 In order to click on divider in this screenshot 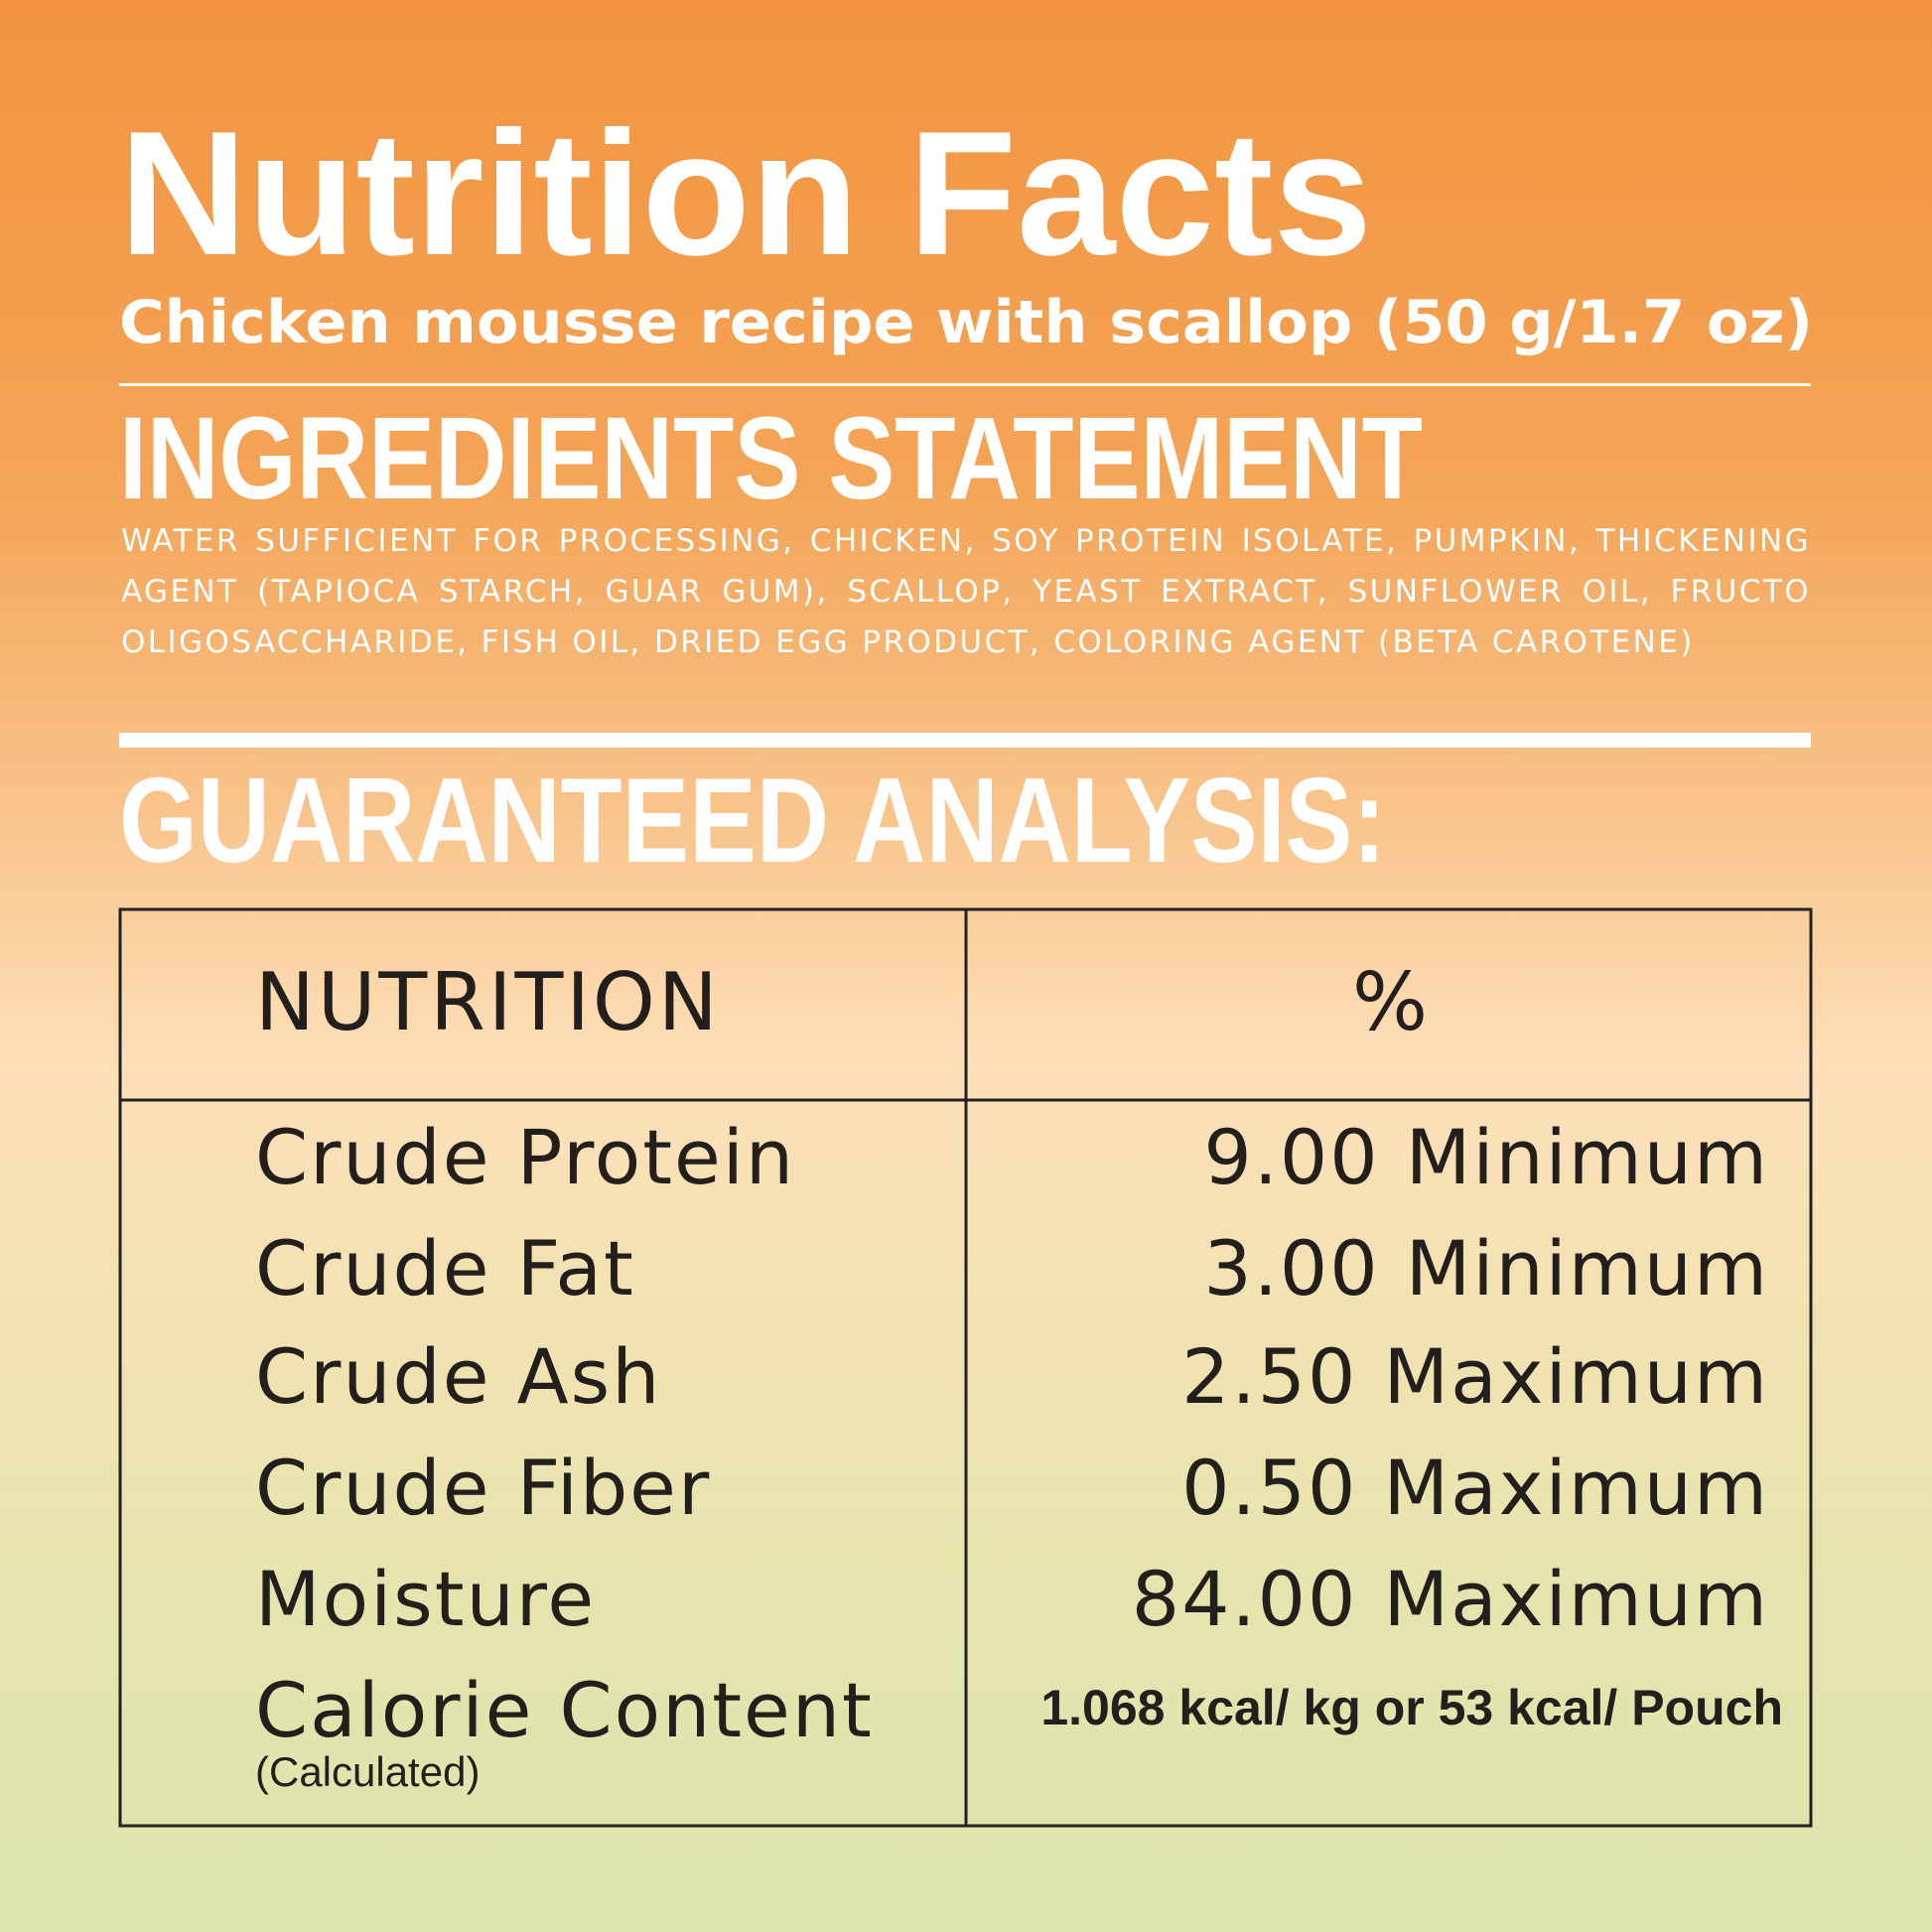, I will do `click(965, 385)`.